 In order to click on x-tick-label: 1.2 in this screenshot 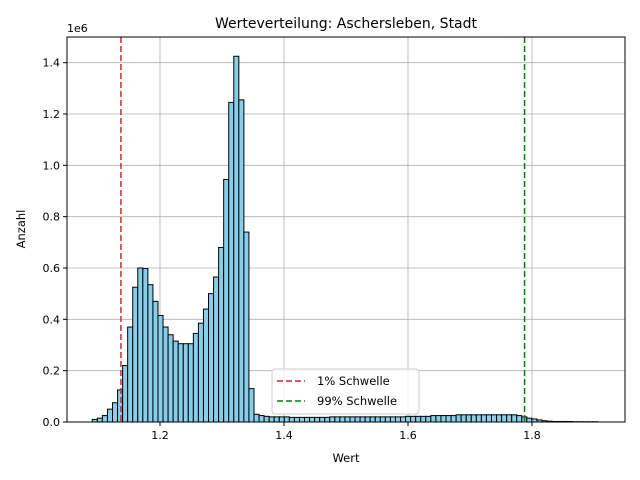, I will do `click(160, 435)`.